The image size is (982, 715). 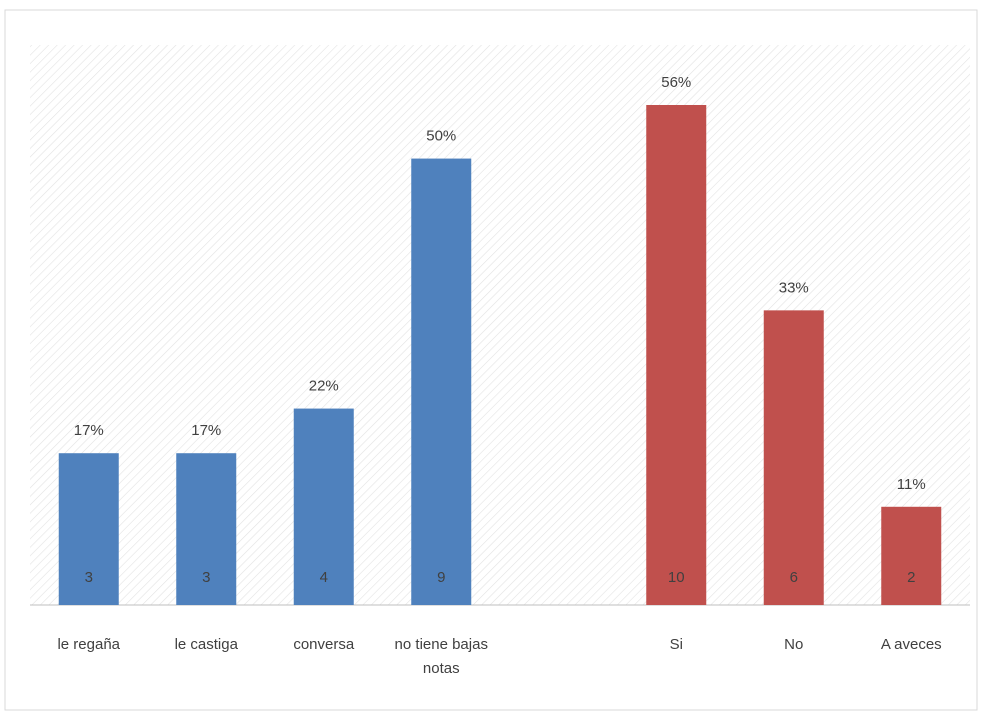 I want to click on count-label: 10, so click(x=676, y=577).